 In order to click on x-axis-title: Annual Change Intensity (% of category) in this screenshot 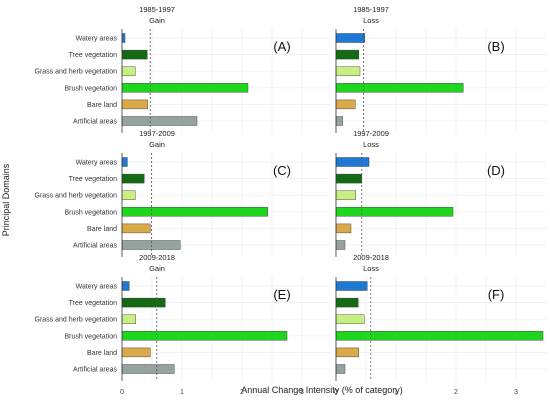, I will do `click(322, 390)`.